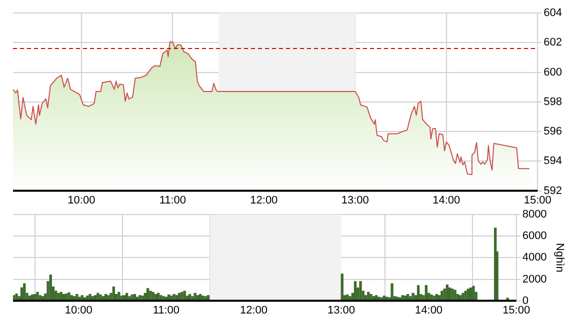 This screenshot has width=570, height=320. Describe the element at coordinates (553, 190) in the screenshot. I see `y-tick-label: 592` at that location.